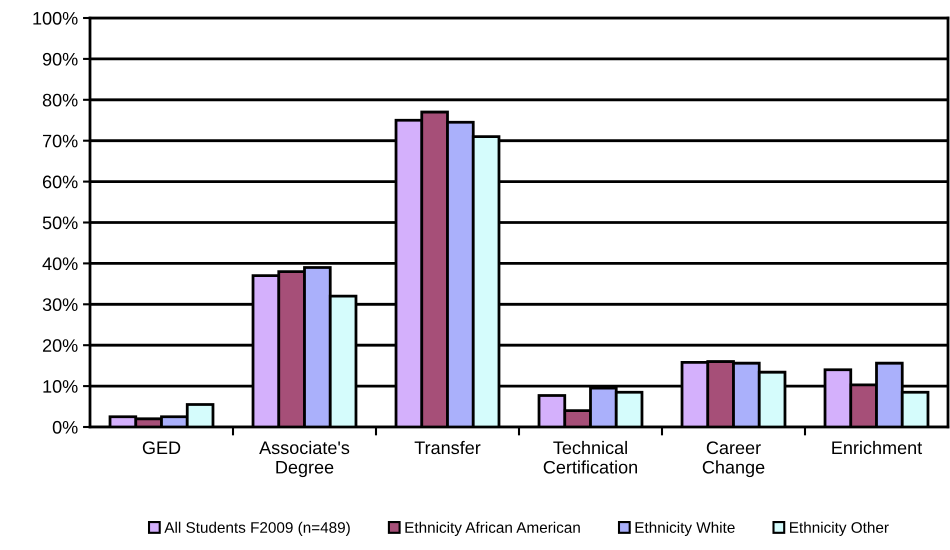 The image size is (950, 550). I want to click on x-tick-label: Career Change, so click(733, 459).